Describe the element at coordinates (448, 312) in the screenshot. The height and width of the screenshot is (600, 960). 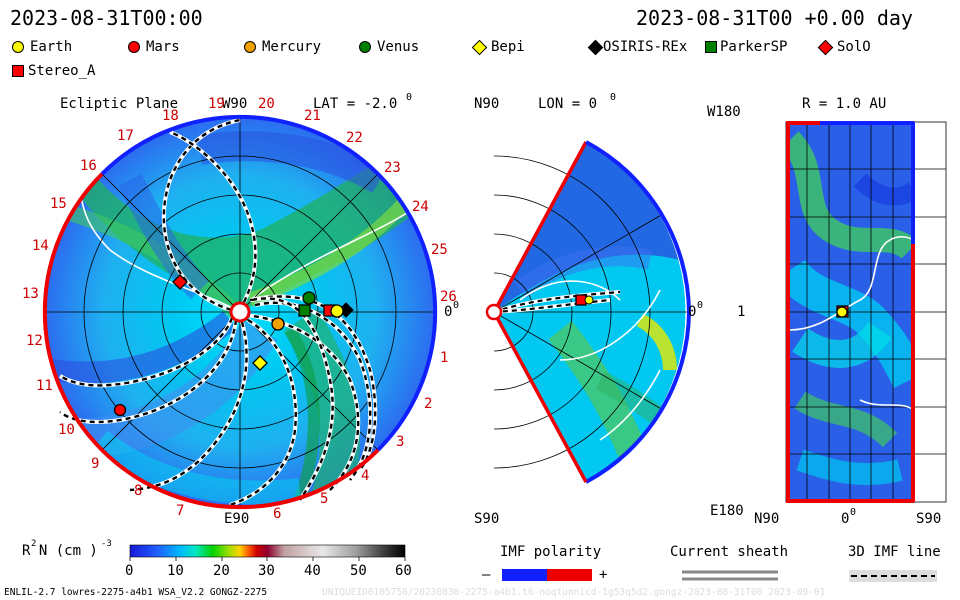
I see `ecliptic-zero-label: 0` at that location.